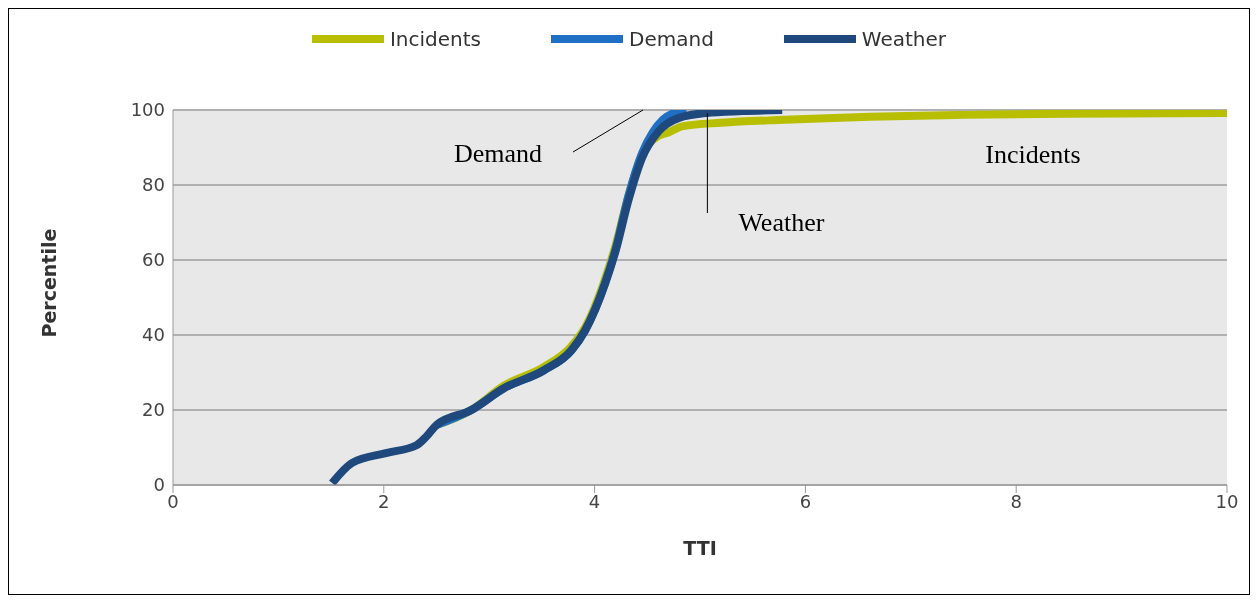 The width and height of the screenshot is (1257, 603). Describe the element at coordinates (153, 185) in the screenshot. I see `y-tick-label: 80` at that location.